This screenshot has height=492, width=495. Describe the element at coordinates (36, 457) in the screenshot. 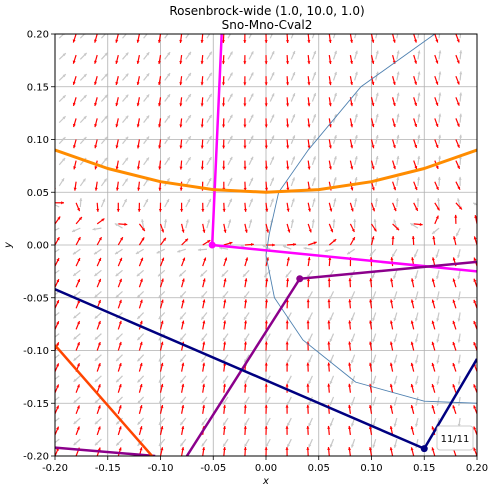

I see `y-tick-label: -0.20` at that location.